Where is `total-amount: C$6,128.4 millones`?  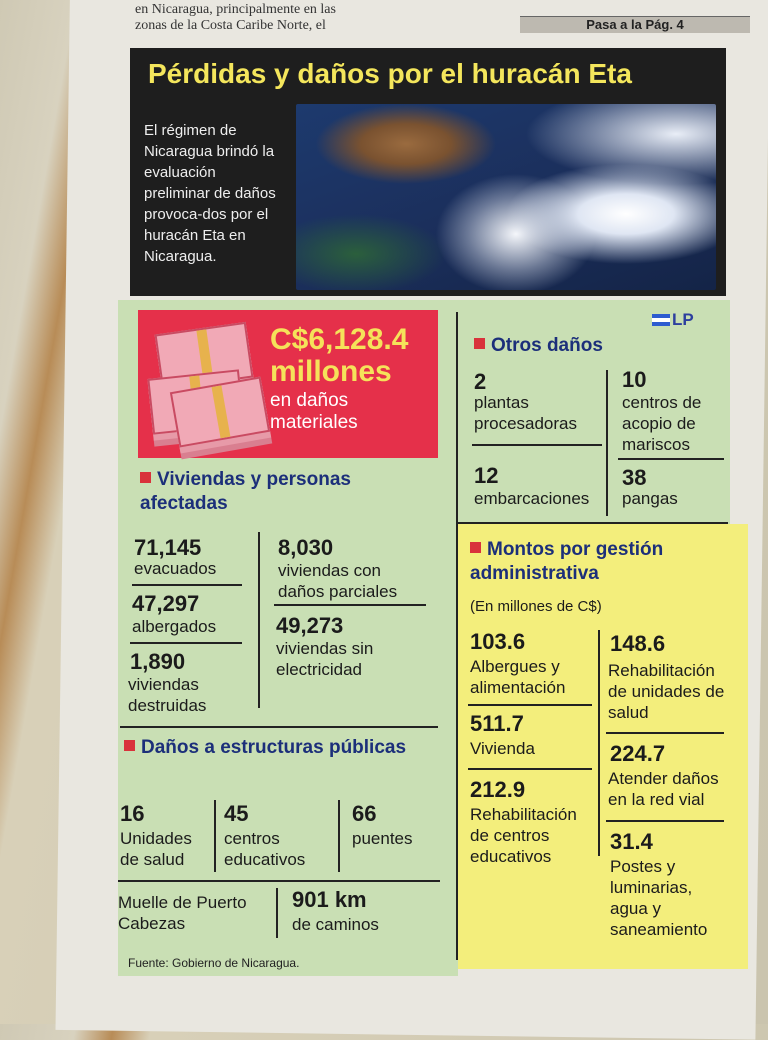
total-amount: C$6,128.4 millones is located at coordinates (339, 356).